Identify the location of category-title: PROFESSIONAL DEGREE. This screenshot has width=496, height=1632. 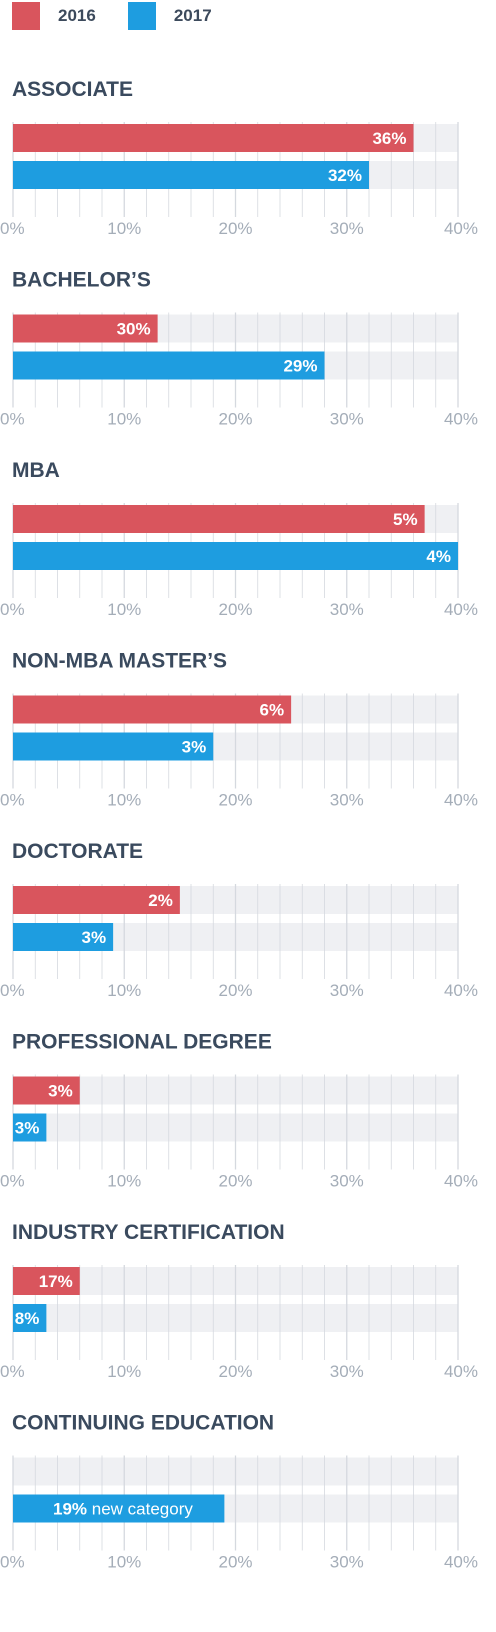
(142, 1042).